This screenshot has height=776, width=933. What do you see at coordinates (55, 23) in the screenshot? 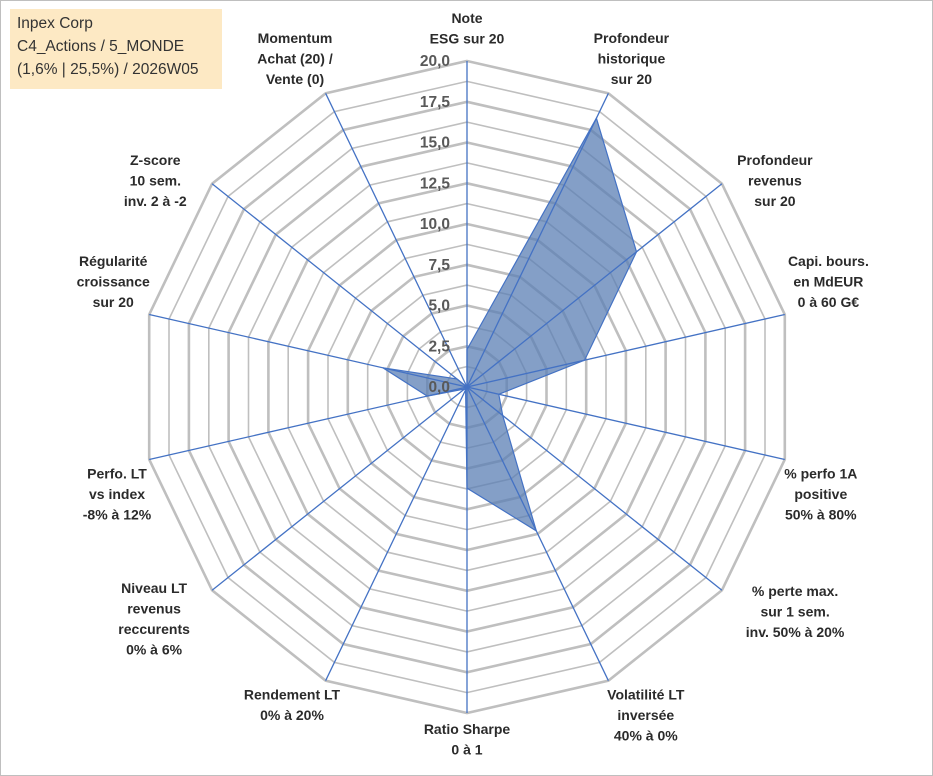
I see `company-name: Inpex Corp` at bounding box center [55, 23].